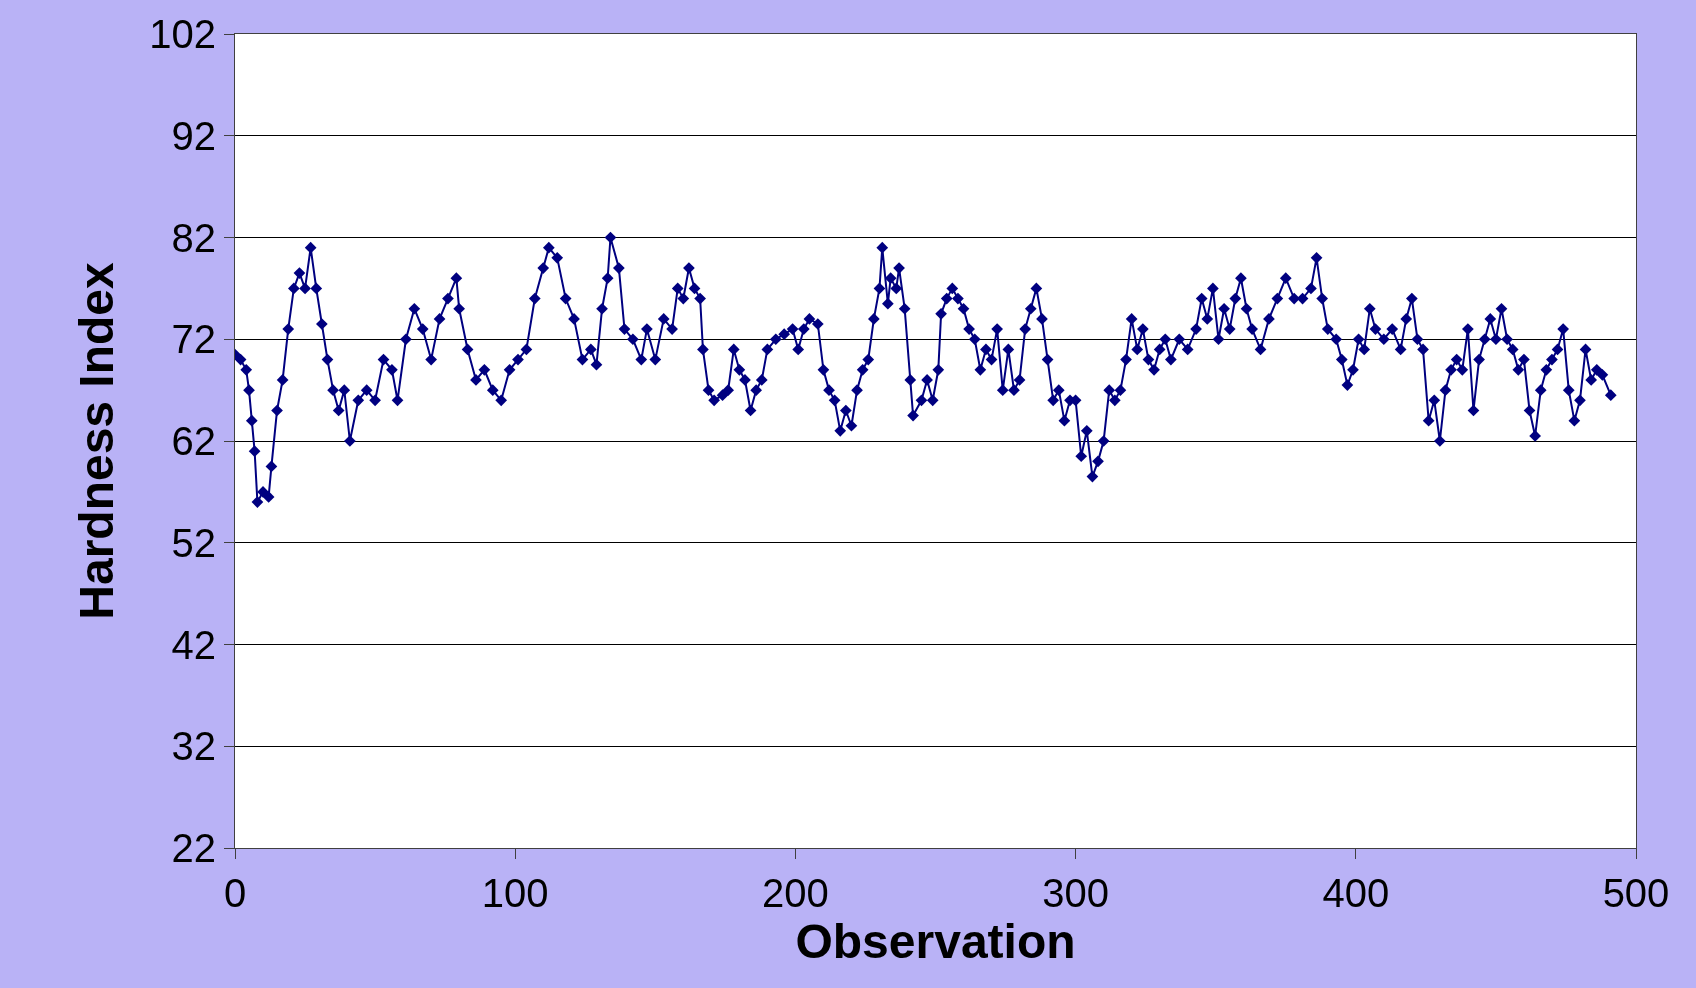 The height and width of the screenshot is (988, 1696). Describe the element at coordinates (193, 644) in the screenshot. I see `y-tick-label: 42` at that location.